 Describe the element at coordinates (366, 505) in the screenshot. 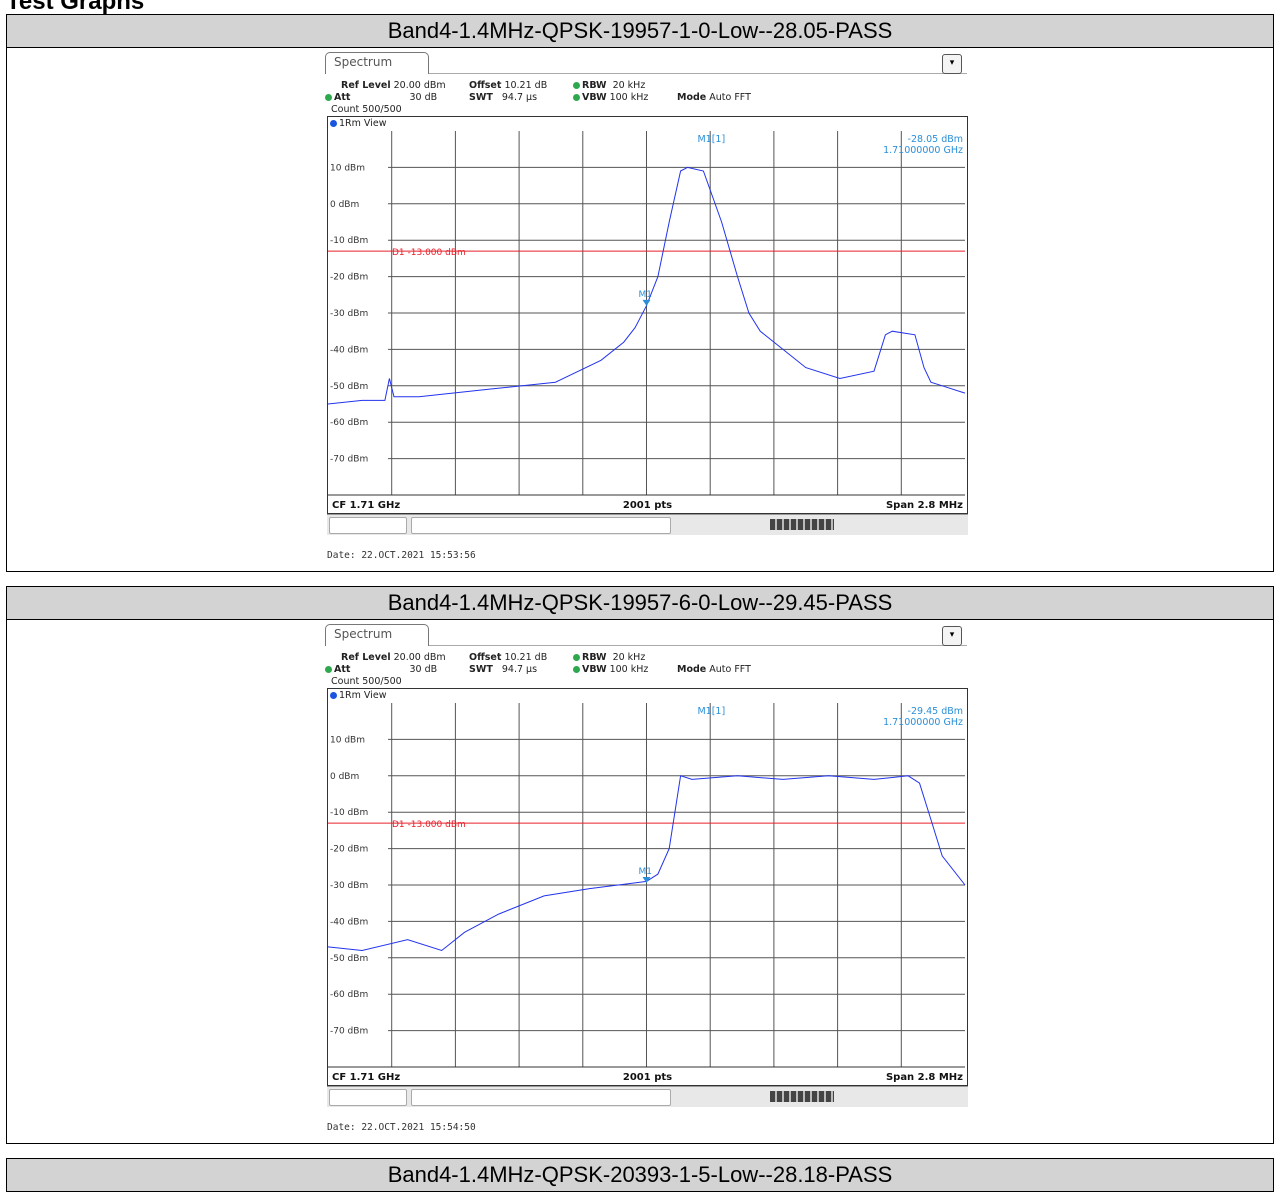

I see `cf-label: CF 1.71 GHz` at that location.